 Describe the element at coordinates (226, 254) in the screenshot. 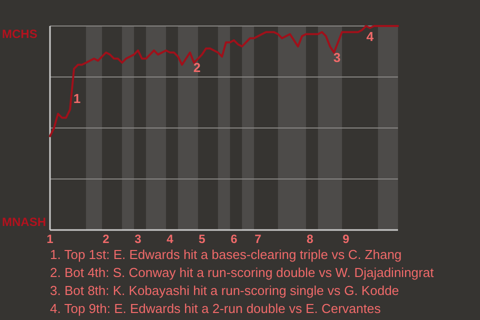

I see `text: 1. Top 1st: E. Edwards hit a bases-clearing triple vs C. Zhang` at that location.